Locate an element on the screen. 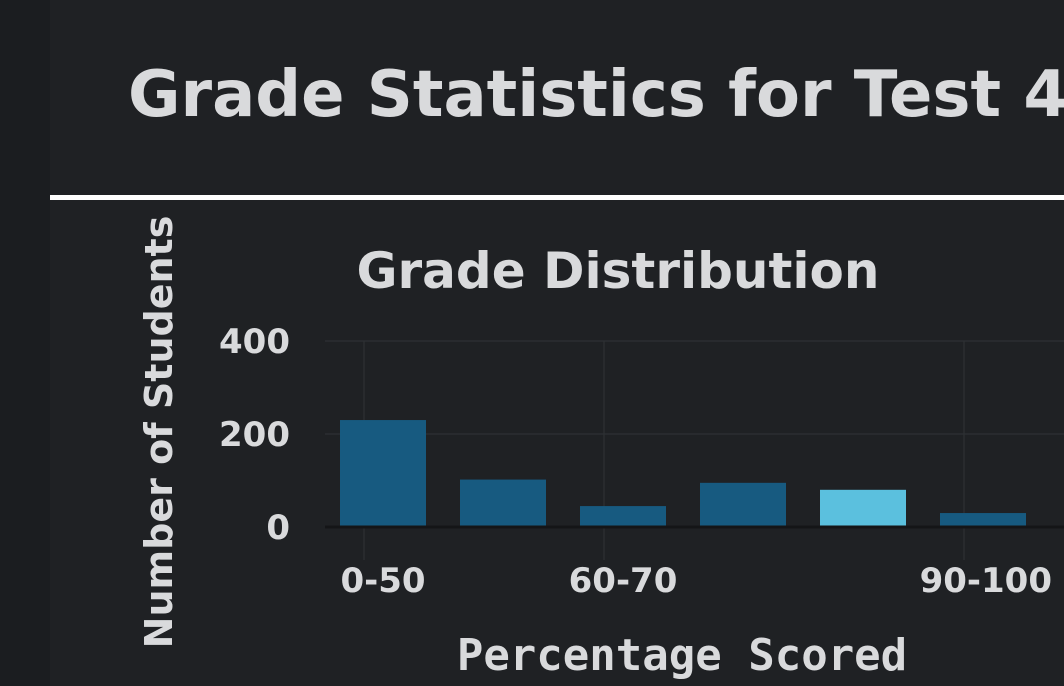  y-tick-label: 400 is located at coordinates (254, 342).